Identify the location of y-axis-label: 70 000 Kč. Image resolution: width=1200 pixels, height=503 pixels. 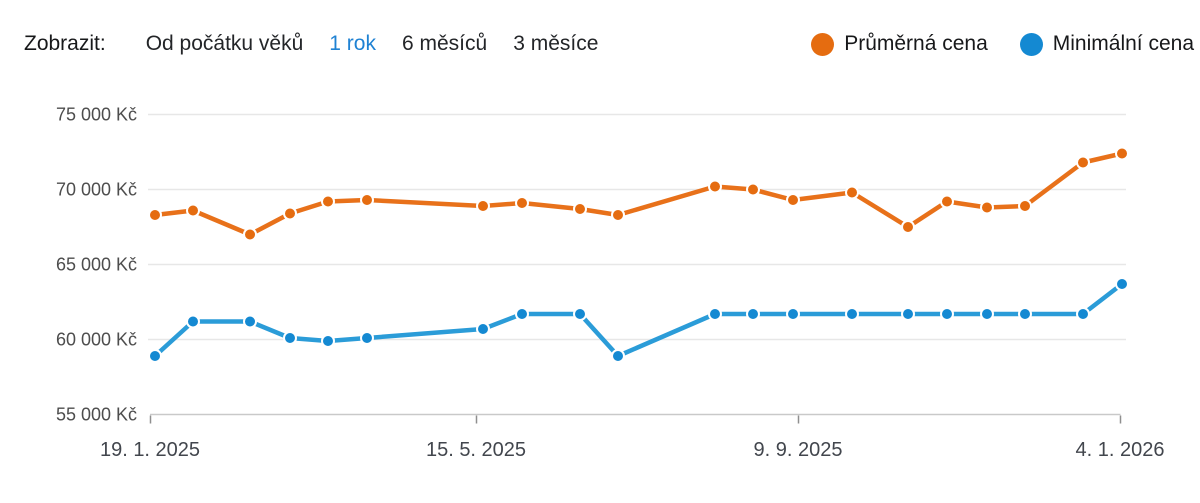
(96, 190).